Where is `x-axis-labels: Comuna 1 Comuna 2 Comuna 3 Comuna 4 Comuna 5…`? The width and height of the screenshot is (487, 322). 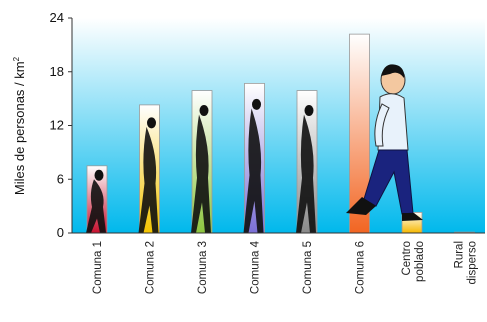
x-axis-labels: Comuna 1 Comuna 2 Comuna 3 Comuna 4 Comuna 5… is located at coordinates (285, 267).